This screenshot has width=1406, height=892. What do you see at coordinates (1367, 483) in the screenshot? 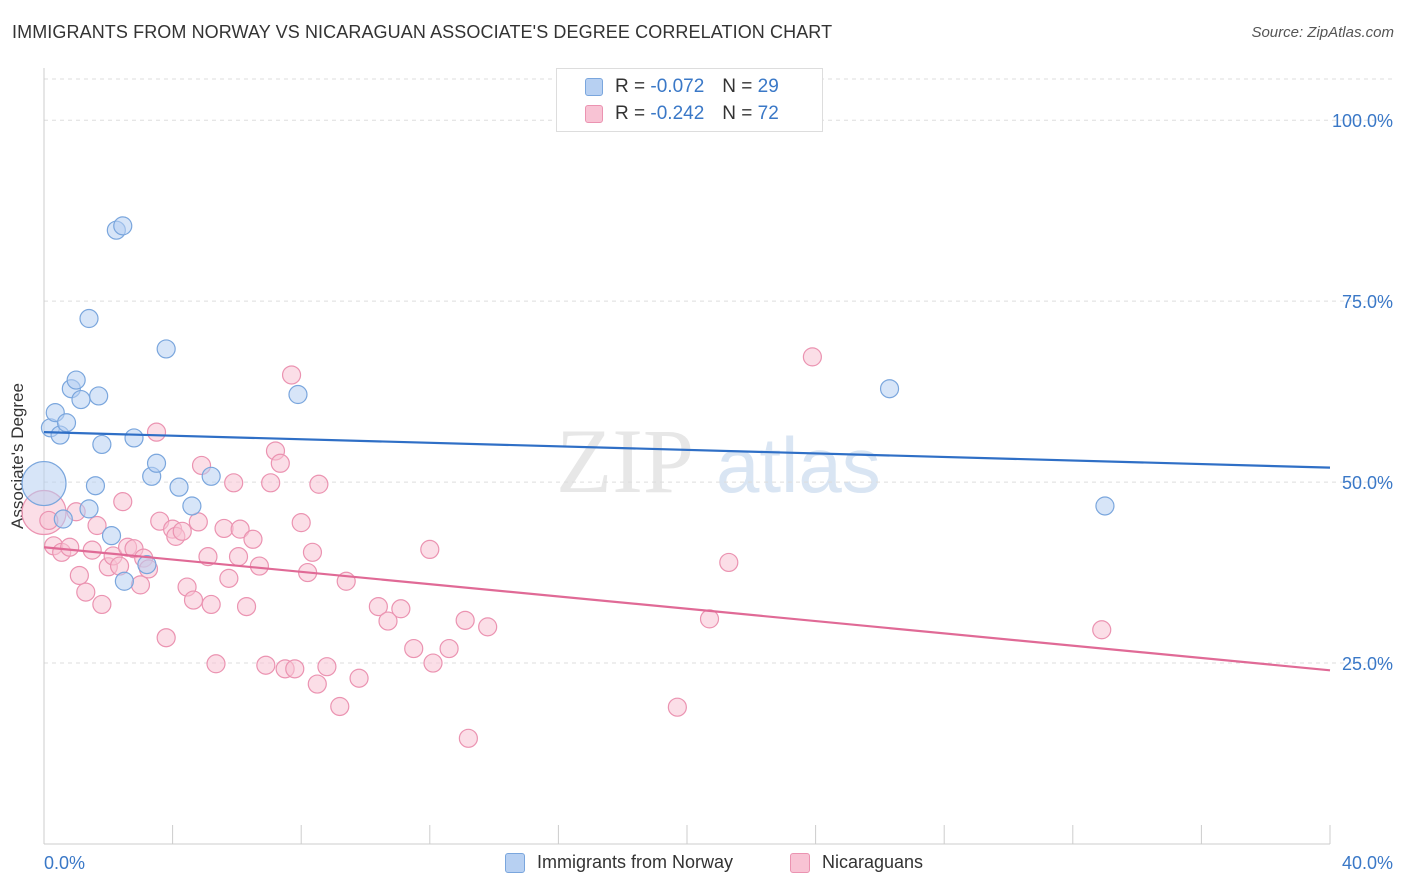
I see `y-tick-label-50: 50.0%` at bounding box center [1367, 483].